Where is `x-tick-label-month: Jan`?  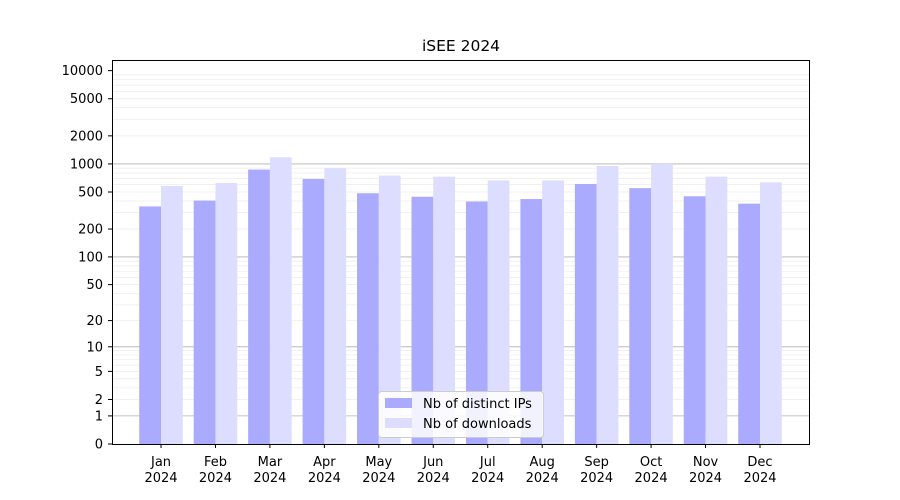 x-tick-label-month: Jan is located at coordinates (160, 462).